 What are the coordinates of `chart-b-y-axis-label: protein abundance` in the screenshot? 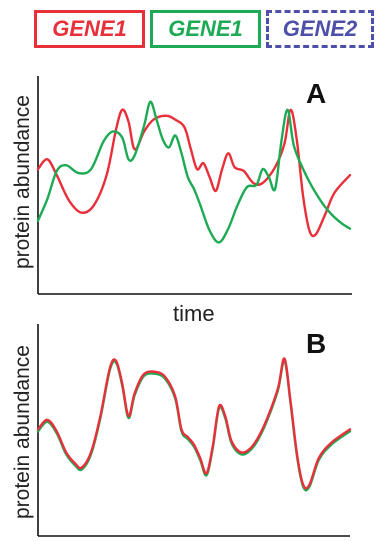 It's located at (22, 432).